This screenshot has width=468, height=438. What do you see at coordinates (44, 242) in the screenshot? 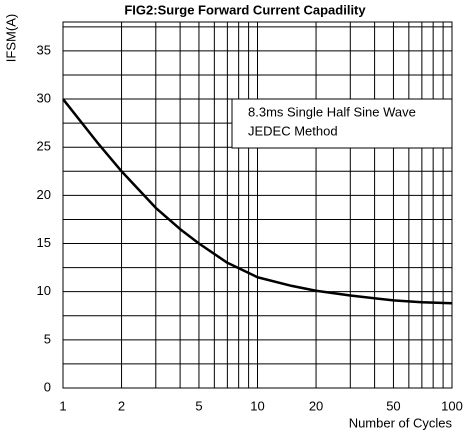
I see `y-tick-label: 15` at bounding box center [44, 242].